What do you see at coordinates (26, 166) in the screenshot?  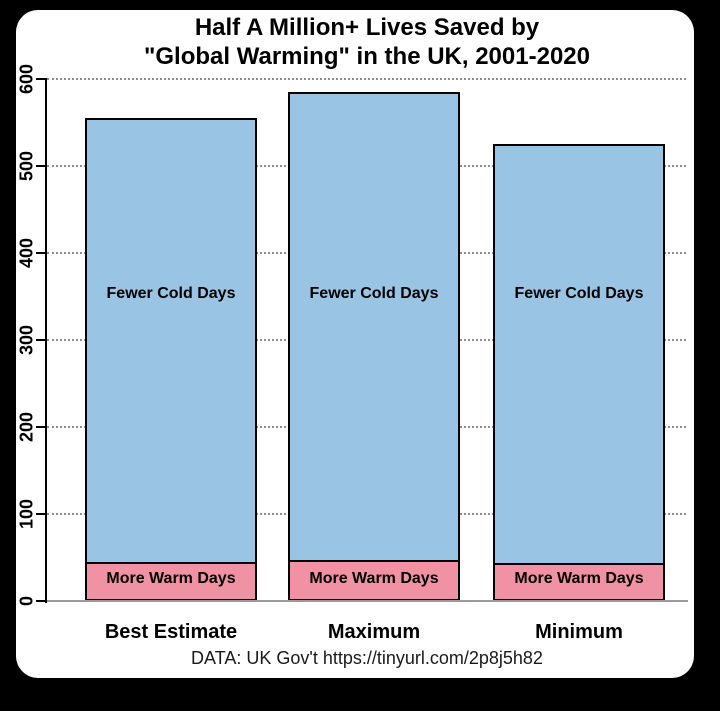 I see `y-tick-label-500: 500` at bounding box center [26, 166].